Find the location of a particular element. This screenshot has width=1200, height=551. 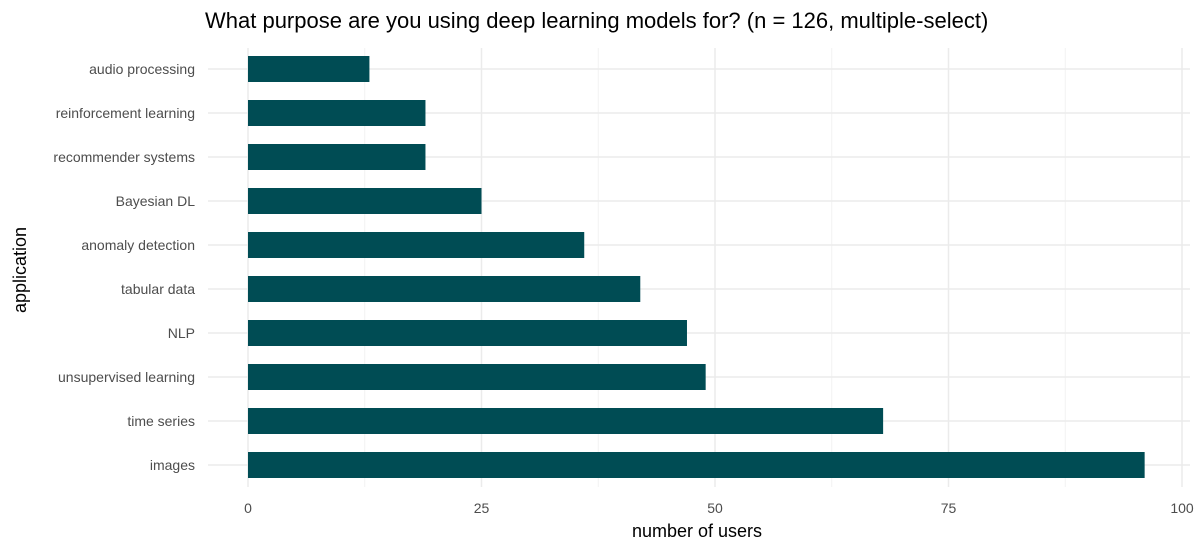

x-tick-label: 25 is located at coordinates (482, 508).